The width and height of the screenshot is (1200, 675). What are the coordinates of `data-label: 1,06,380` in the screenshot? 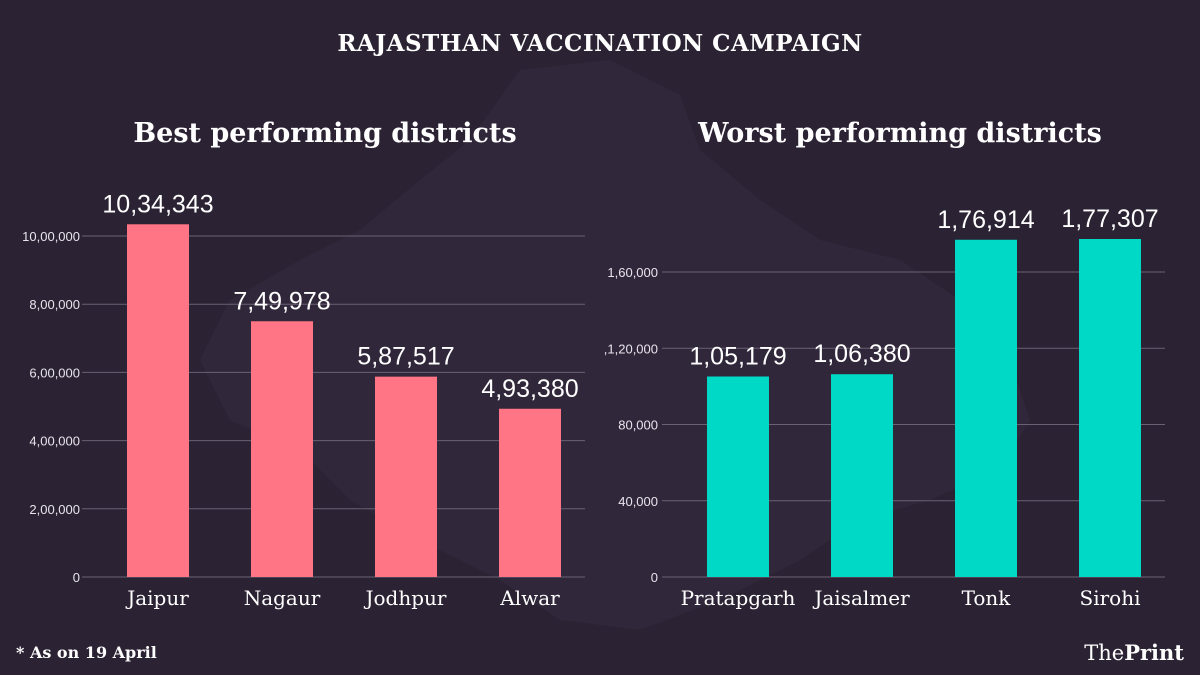 It's located at (861, 354).